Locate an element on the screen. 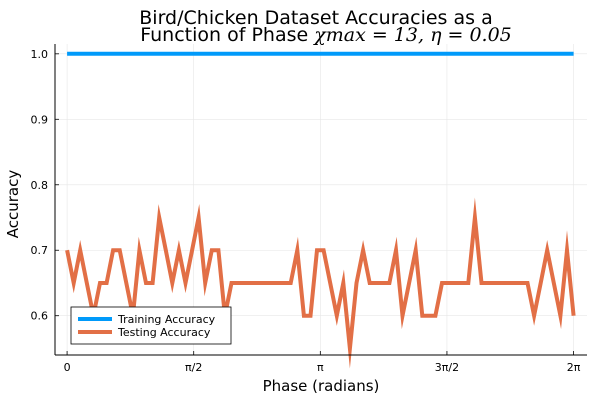 Image resolution: width=600 pixels, height=400 pixels. y-tick-label-3: 0.9 is located at coordinates (40, 119).